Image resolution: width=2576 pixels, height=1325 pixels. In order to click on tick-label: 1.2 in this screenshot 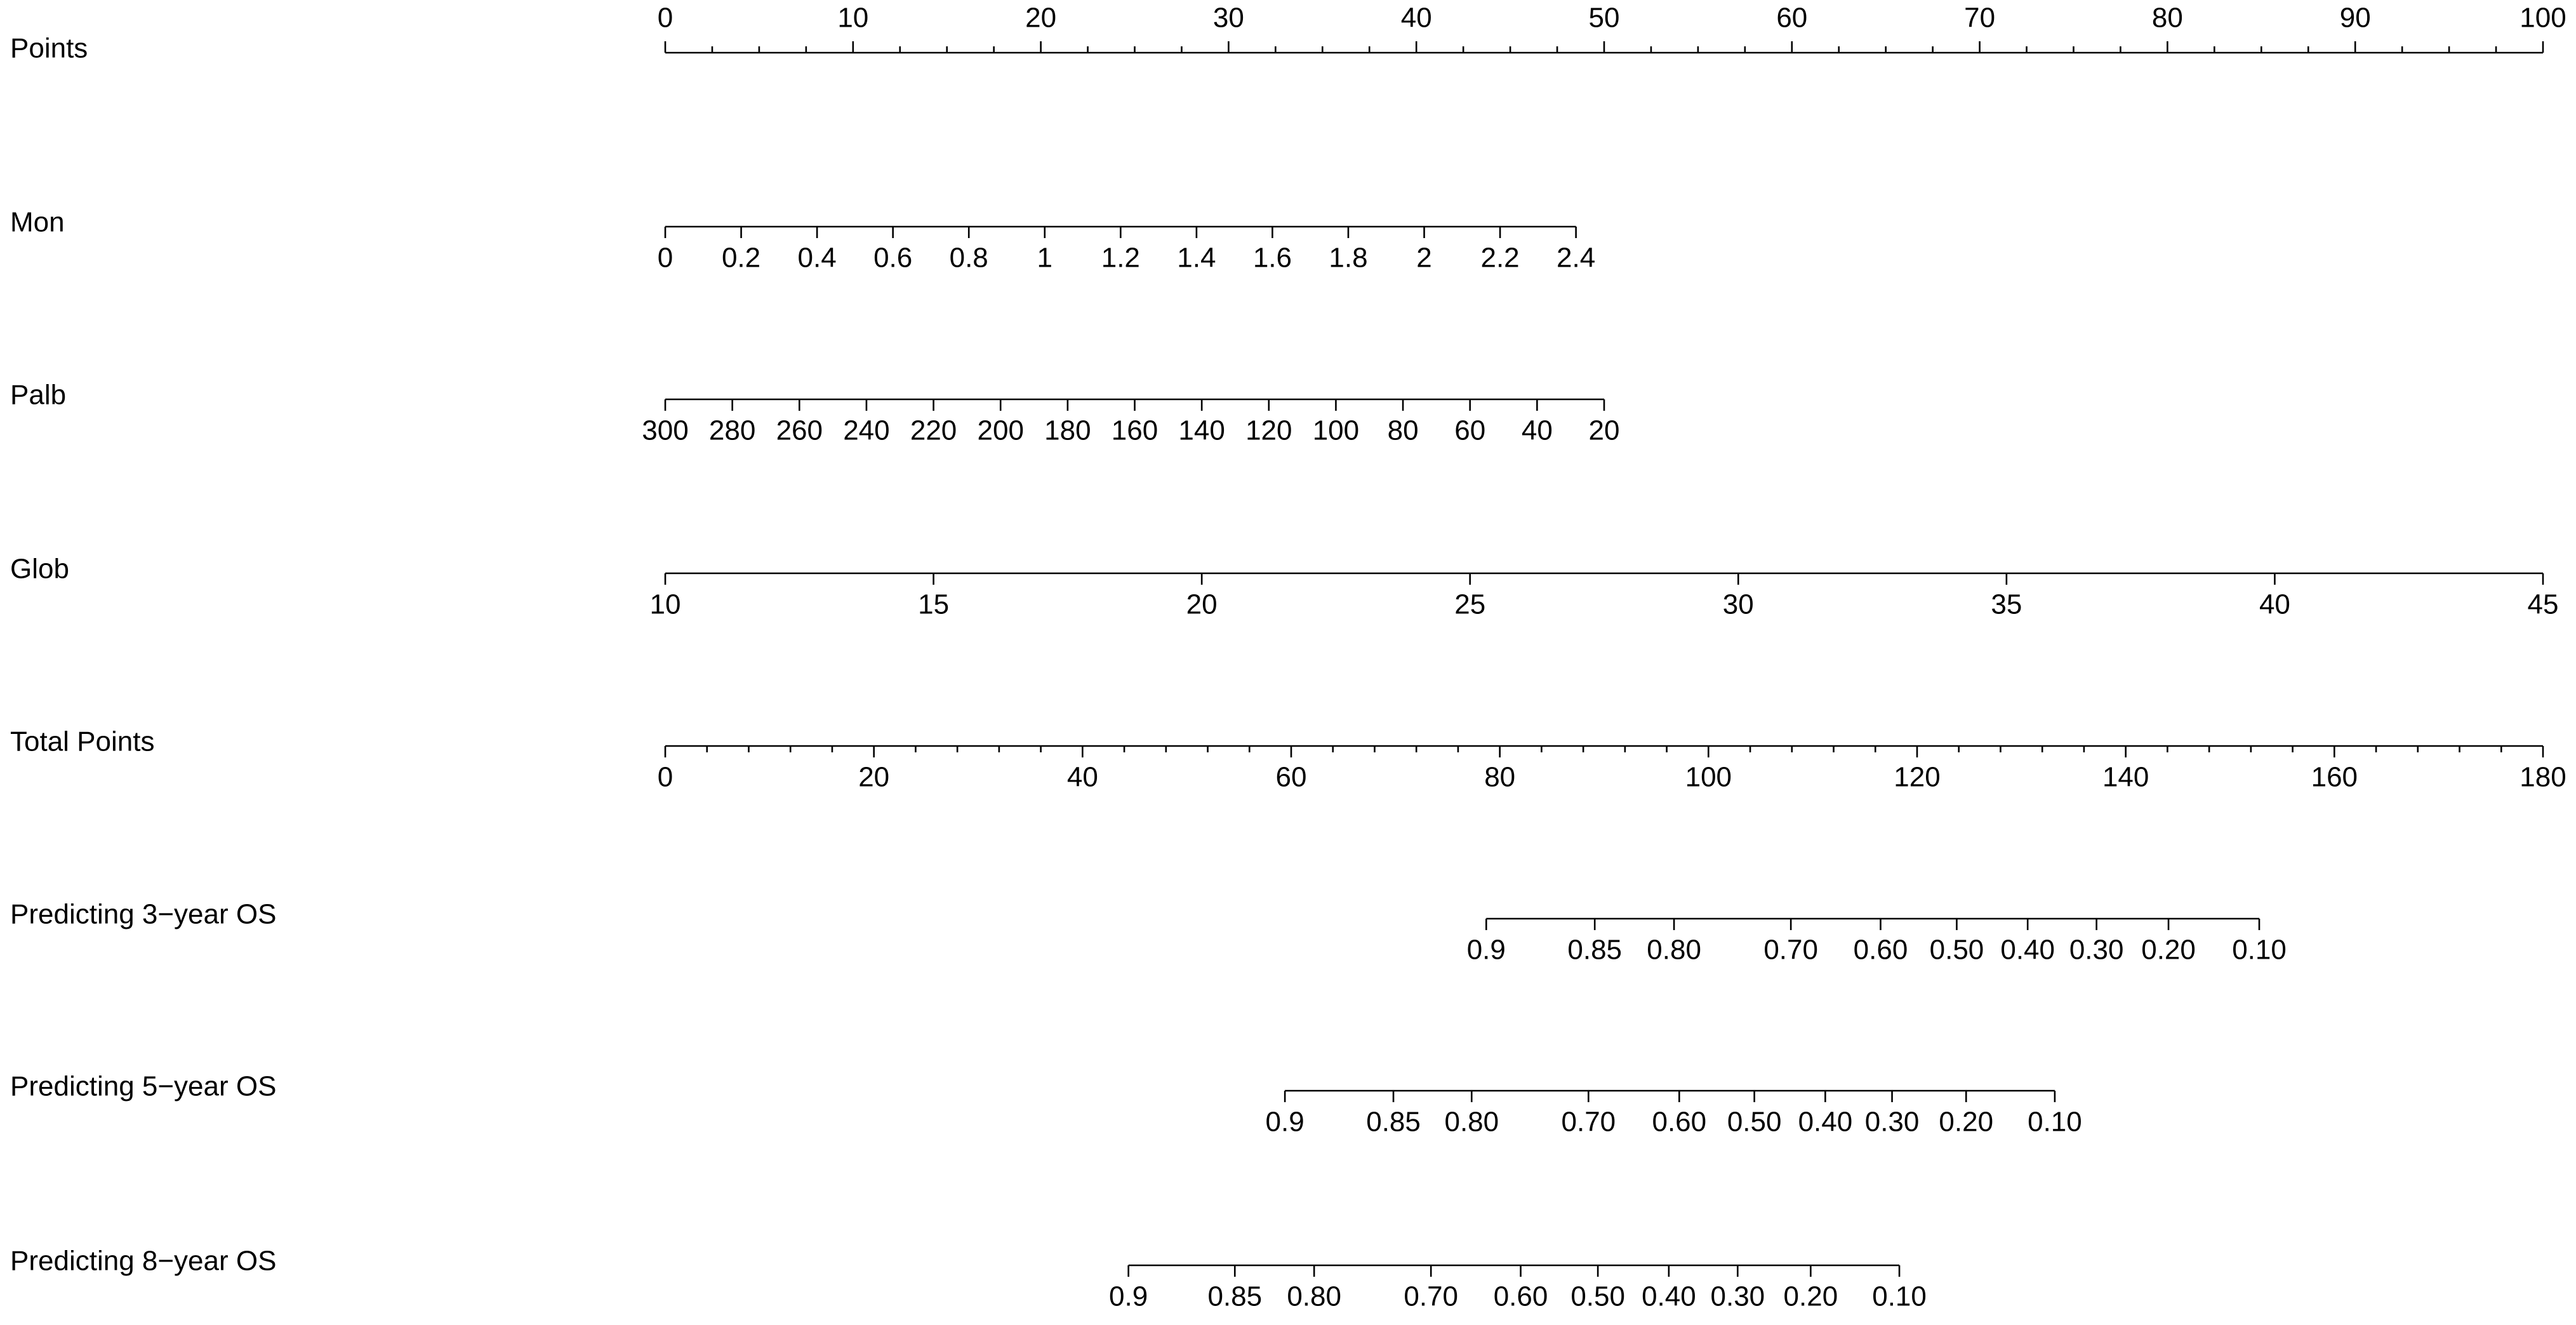, I will do `click(1120, 258)`.